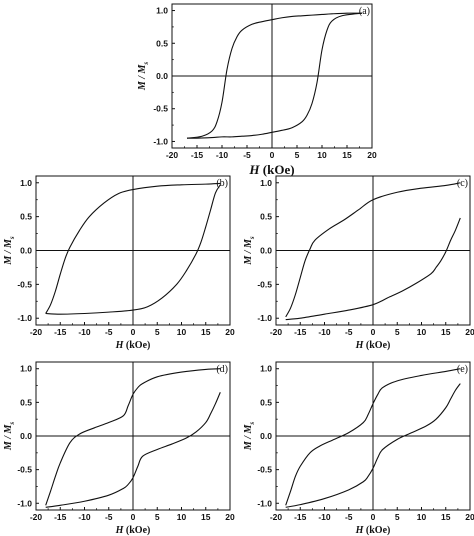  Describe the element at coordinates (462, 369) in the screenshot. I see `panel-letter: (e)` at that location.